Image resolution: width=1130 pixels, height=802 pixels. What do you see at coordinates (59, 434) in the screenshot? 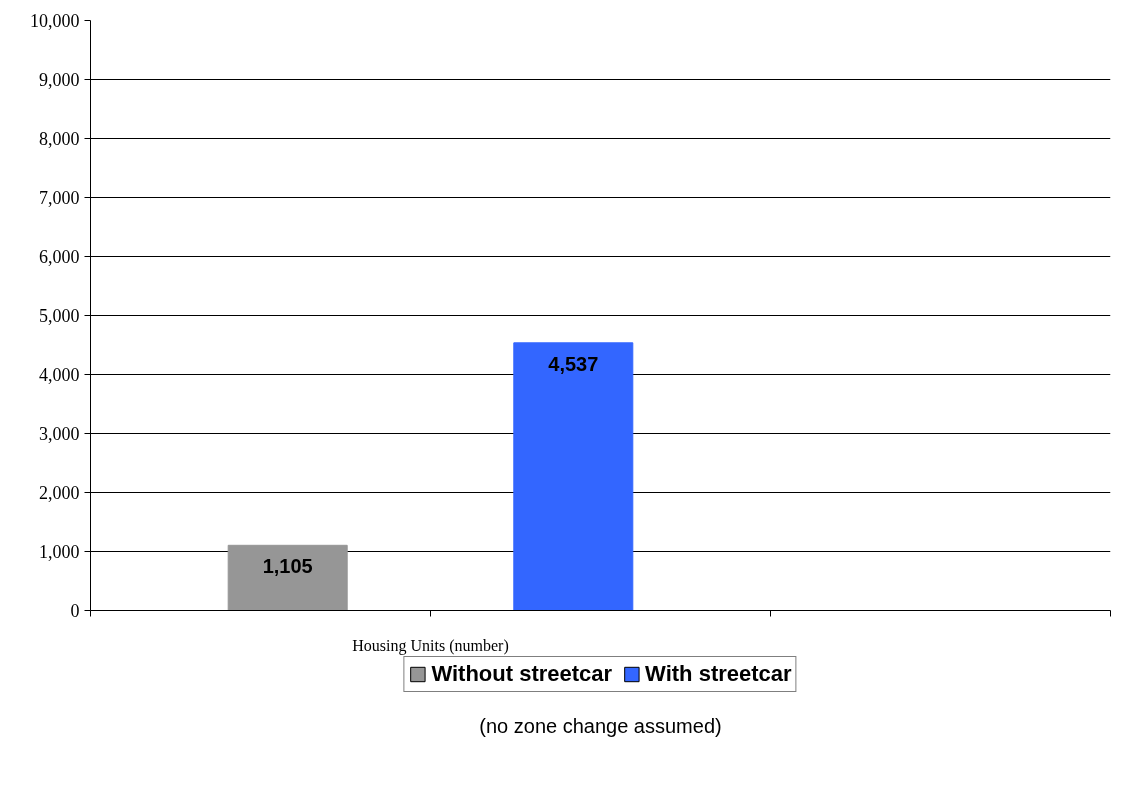
I see `y-tick-label: 3,000` at bounding box center [59, 434].